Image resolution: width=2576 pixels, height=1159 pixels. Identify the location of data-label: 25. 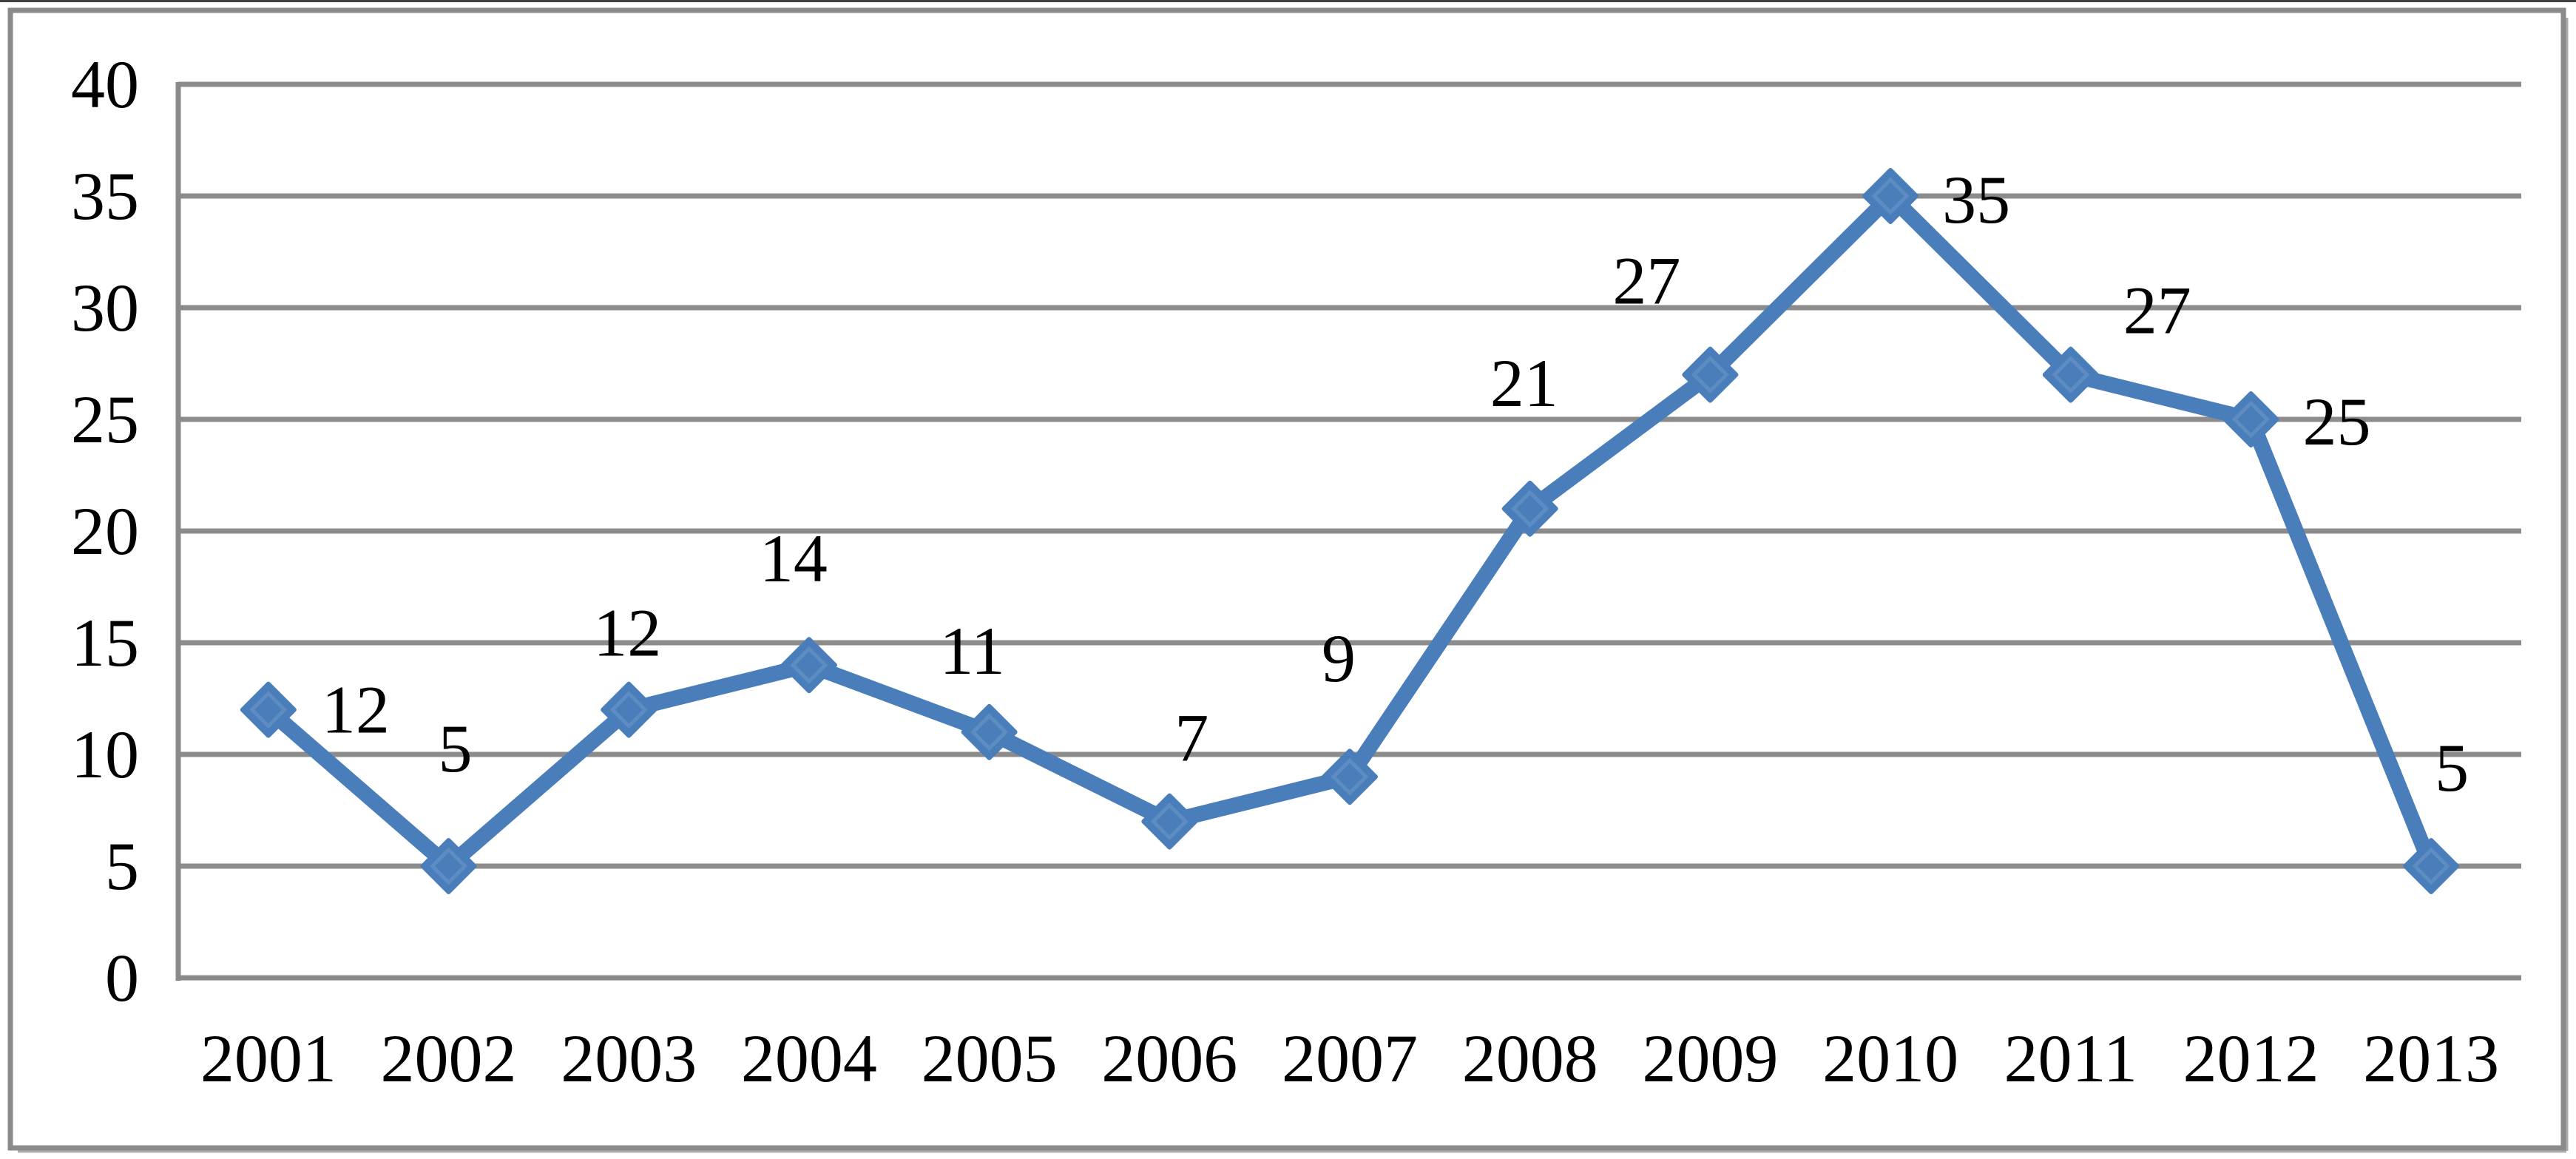
(2336, 421).